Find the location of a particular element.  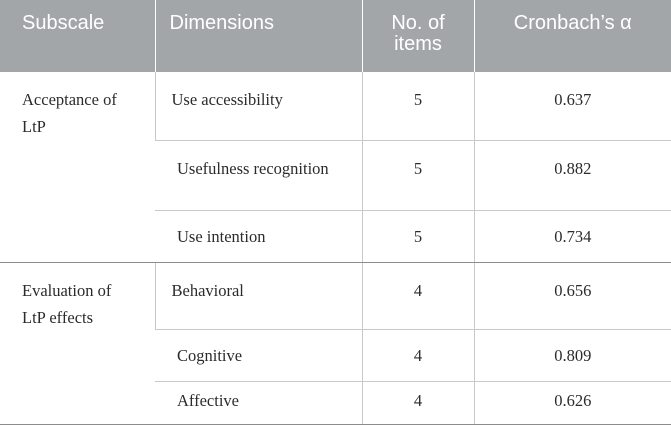

dimension-cell: Use accessibility is located at coordinates (258, 106).